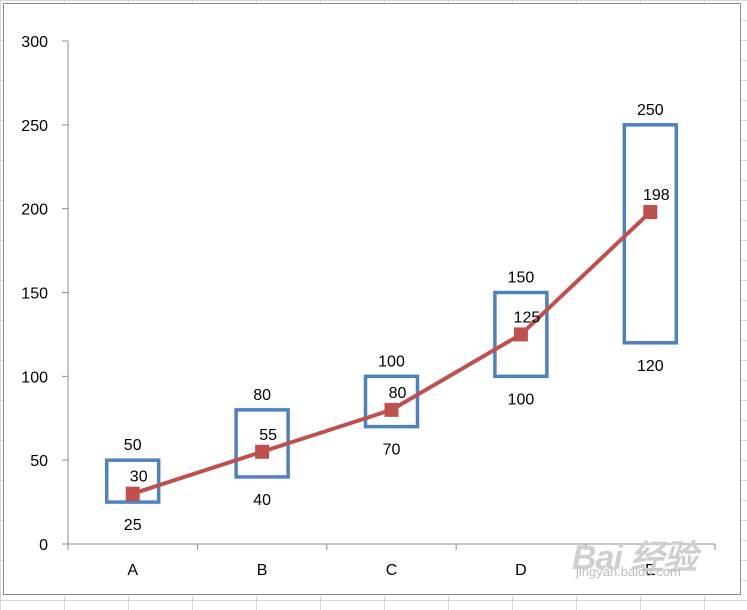  What do you see at coordinates (34, 377) in the screenshot?
I see `y-tick-label: 100` at bounding box center [34, 377].